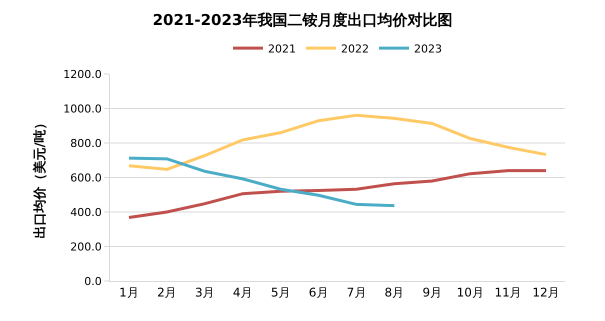  I want to click on y-tick-label: 200.0, so click(86, 247).